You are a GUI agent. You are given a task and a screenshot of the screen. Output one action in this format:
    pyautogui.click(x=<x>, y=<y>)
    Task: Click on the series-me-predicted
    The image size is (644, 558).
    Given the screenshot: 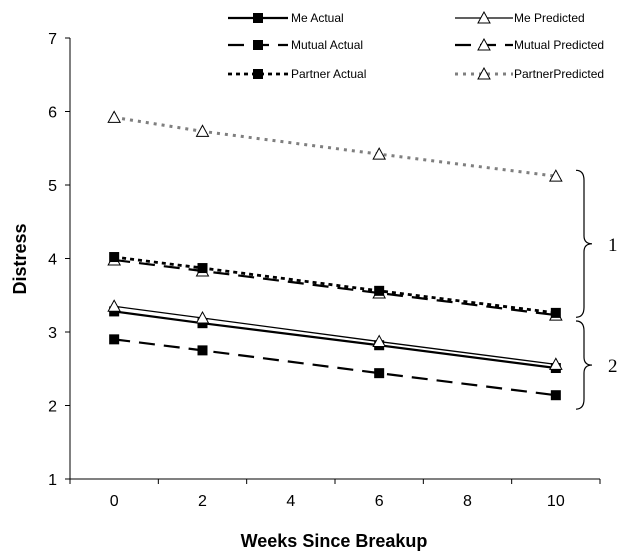 What is the action you would take?
    pyautogui.click(x=335, y=334)
    